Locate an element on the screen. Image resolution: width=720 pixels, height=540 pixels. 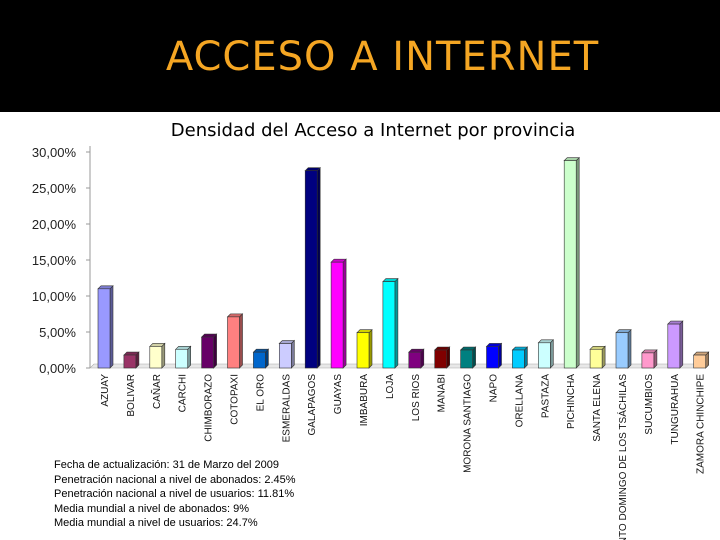
x-tick-label: ZAMORA CHINCHIPE is located at coordinates (701, 424).